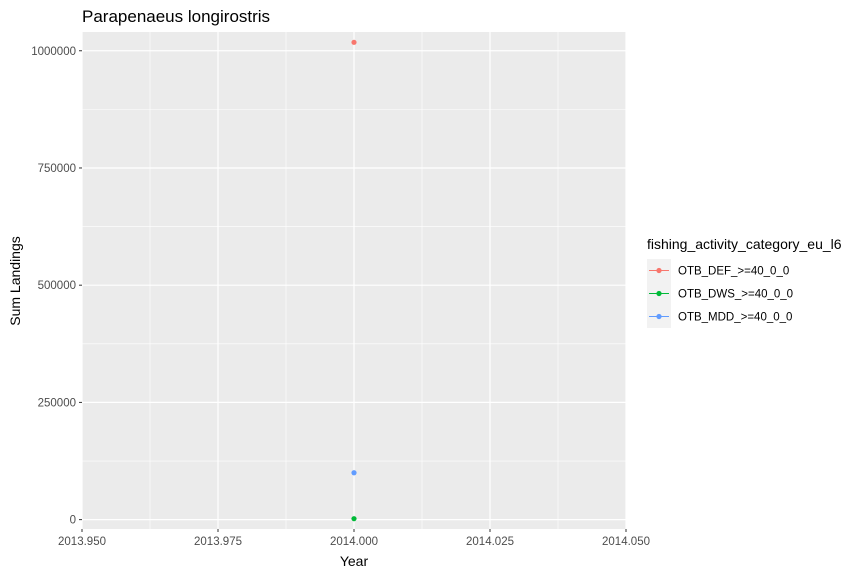  I want to click on x-tick-label: 2014.025, so click(490, 542).